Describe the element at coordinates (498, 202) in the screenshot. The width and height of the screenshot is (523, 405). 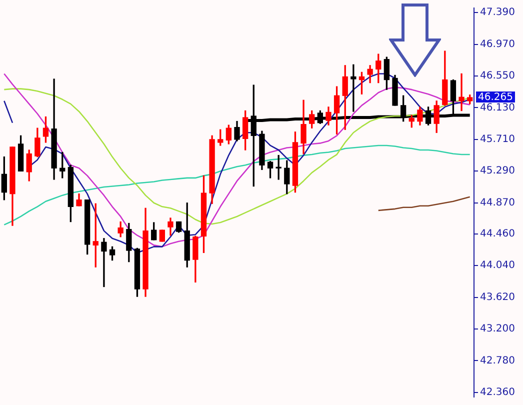
I see `y-tick-label: 44.870` at that location.